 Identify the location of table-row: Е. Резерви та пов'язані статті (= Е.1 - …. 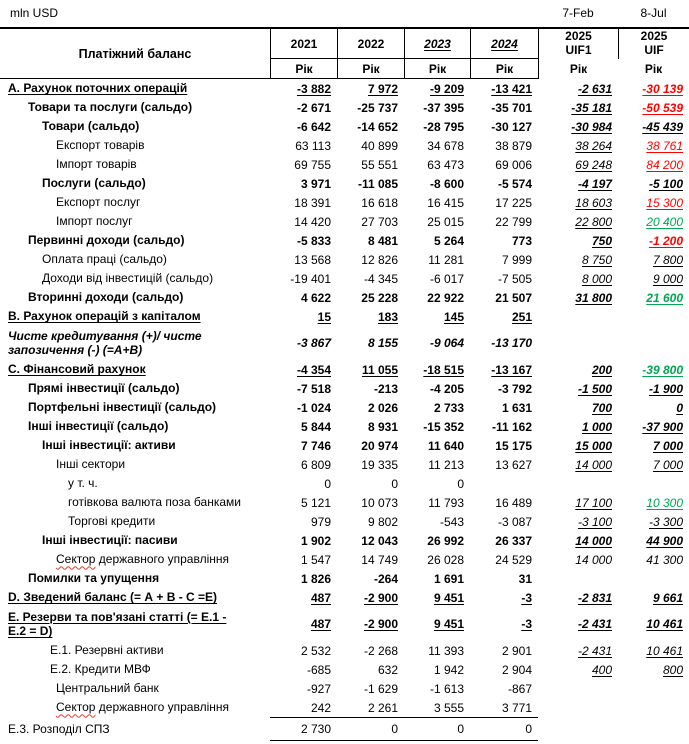
(344, 624).